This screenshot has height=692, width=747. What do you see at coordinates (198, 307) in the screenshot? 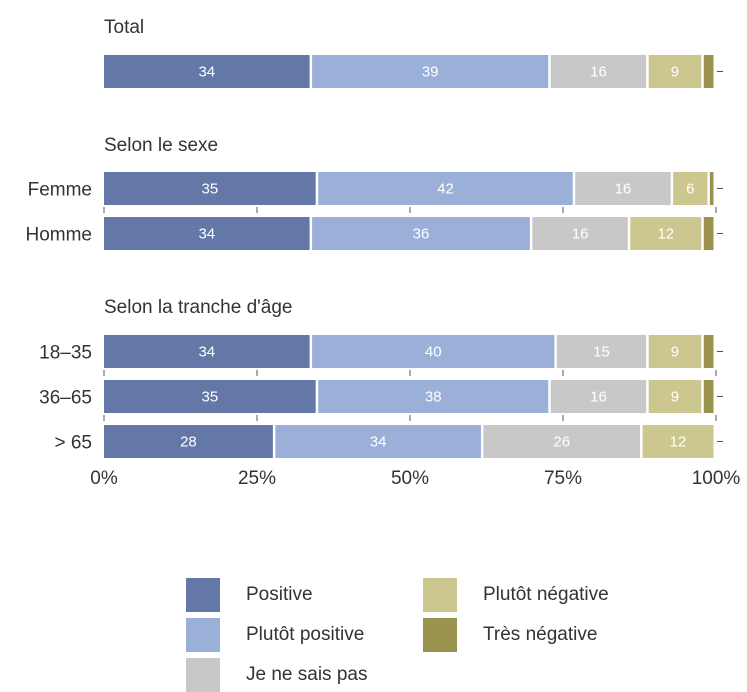
I see `group-title-selon-la-tranche-d-ge: Selon la tranche d'âge` at bounding box center [198, 307].